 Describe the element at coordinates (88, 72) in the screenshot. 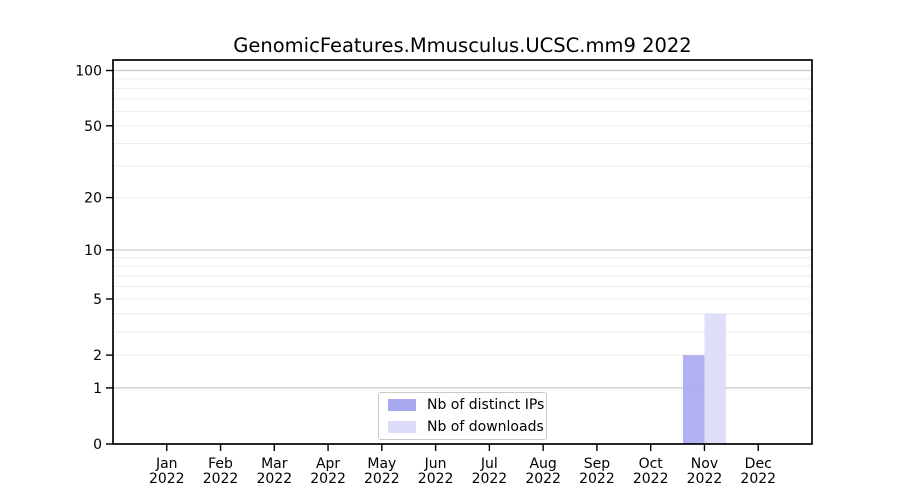

I see `y-axis-tick-label: 100` at that location.